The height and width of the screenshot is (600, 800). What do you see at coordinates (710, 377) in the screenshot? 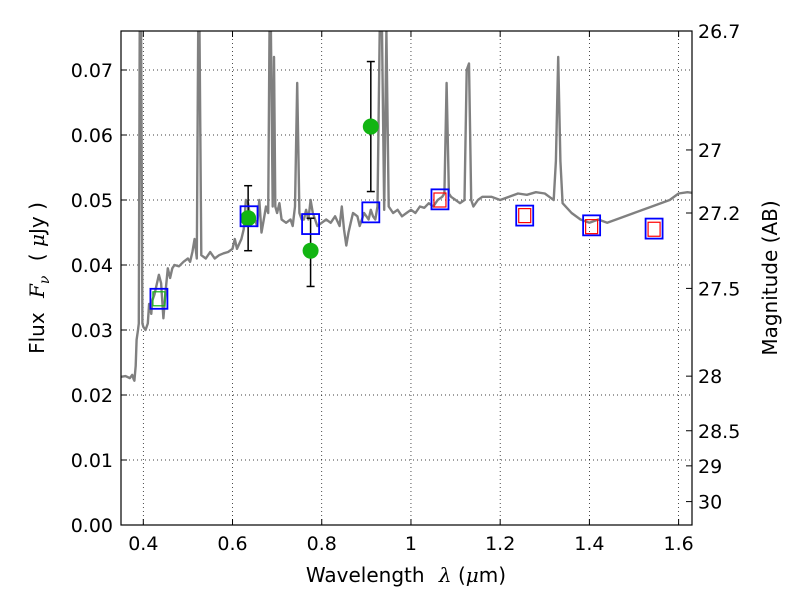
I see `y2-tick-label: 28` at bounding box center [710, 377].